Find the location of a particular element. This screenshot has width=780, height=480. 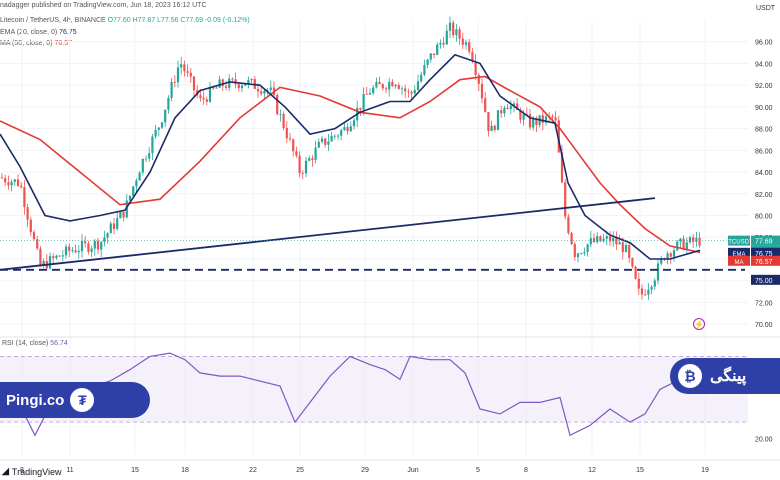

axis-badge-value-bg is located at coordinates (765, 252).